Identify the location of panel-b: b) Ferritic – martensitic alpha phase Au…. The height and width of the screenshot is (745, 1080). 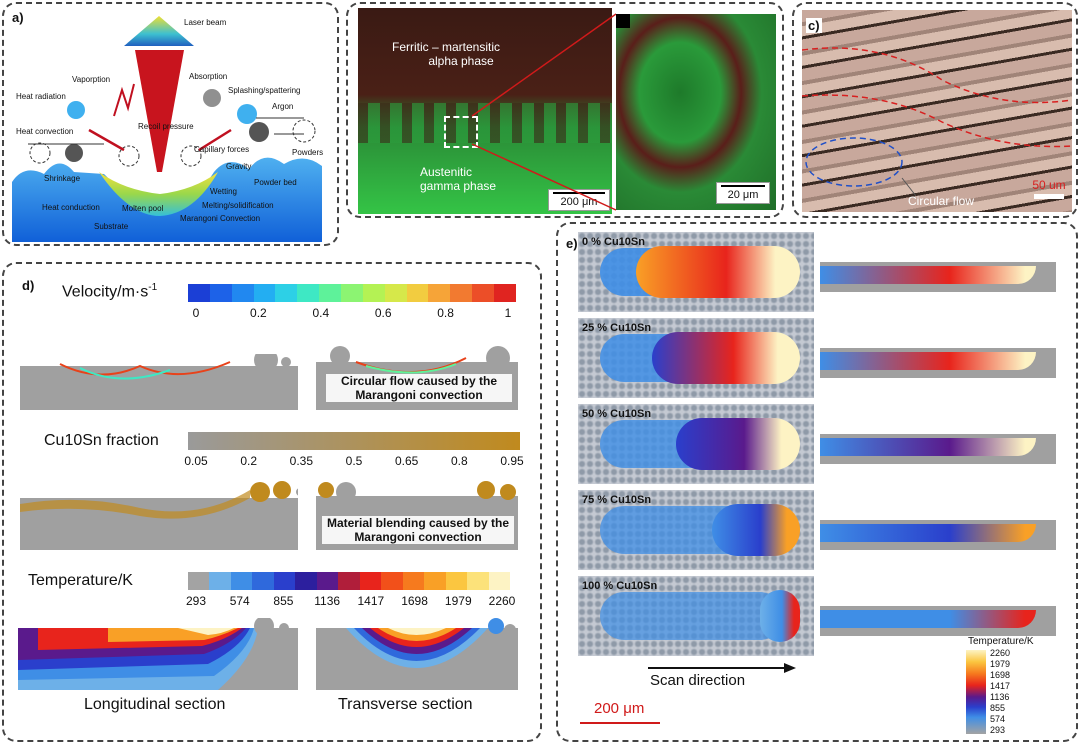
(565, 110).